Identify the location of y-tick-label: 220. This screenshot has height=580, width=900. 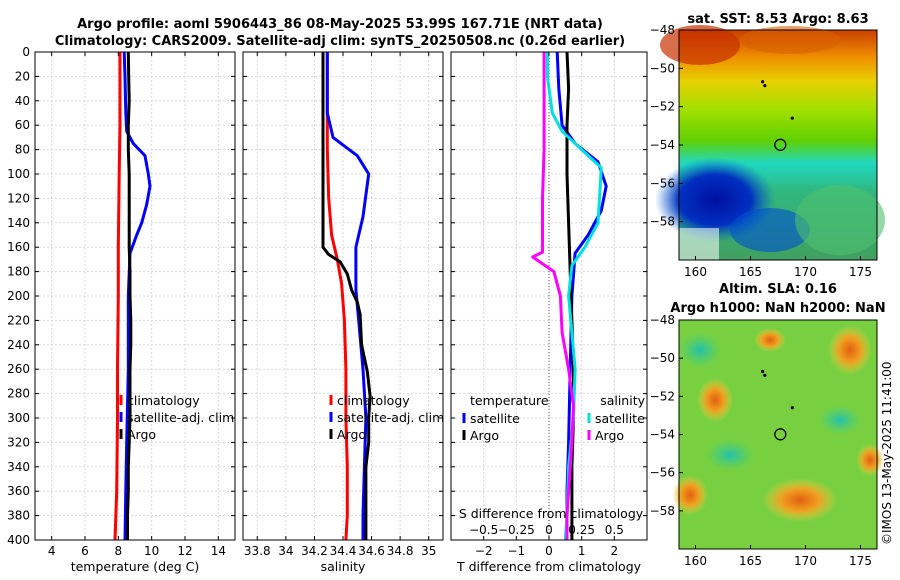
(18, 320).